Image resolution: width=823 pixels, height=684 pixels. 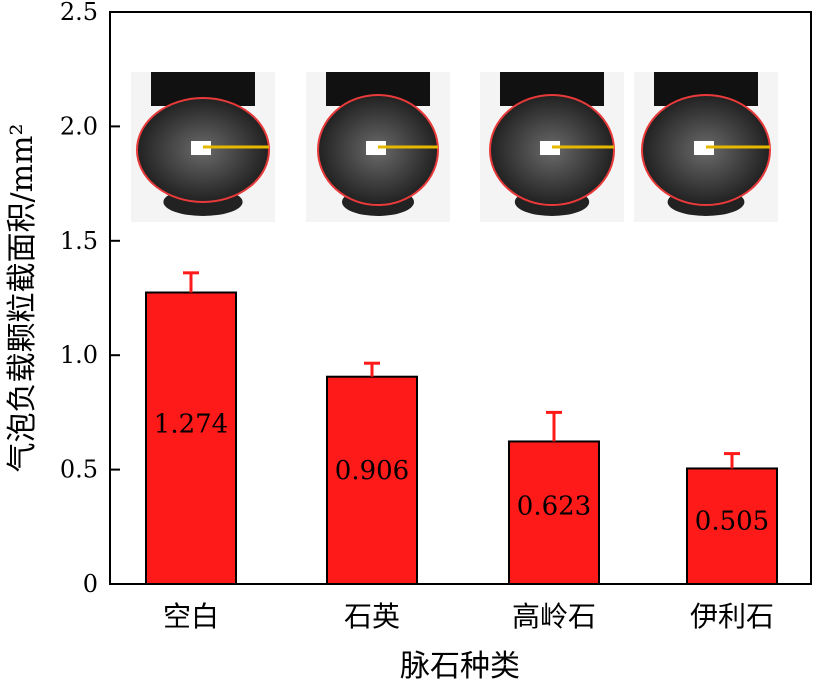 I want to click on y-tick-label: 1.0, so click(x=79, y=355).